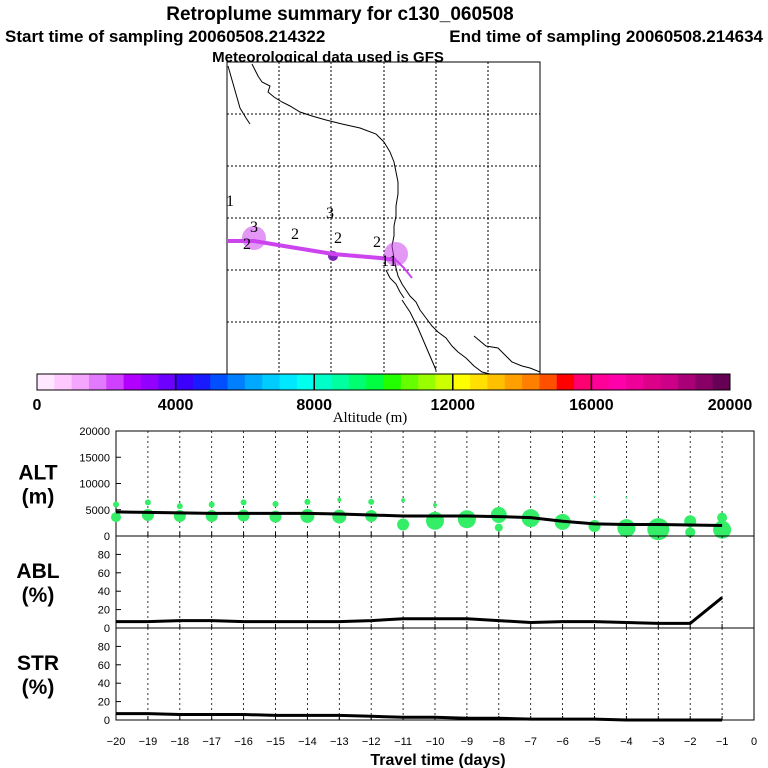  I want to click on bay-outline, so click(395, 284).